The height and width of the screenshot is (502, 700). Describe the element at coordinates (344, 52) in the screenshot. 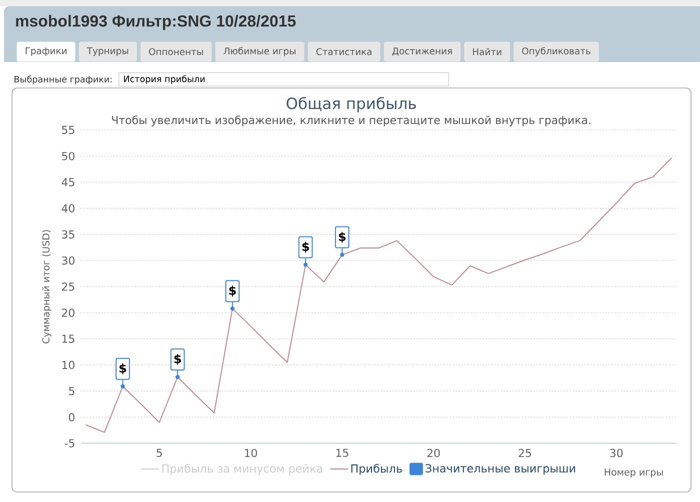

I see `text: Статистика` at that location.